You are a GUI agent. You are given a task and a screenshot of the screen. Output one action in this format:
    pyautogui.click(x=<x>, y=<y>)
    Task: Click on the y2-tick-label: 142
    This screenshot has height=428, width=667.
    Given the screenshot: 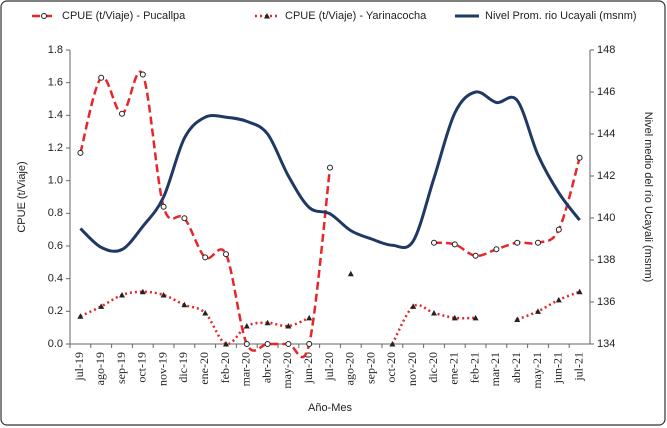 What is the action you would take?
    pyautogui.click(x=606, y=176)
    